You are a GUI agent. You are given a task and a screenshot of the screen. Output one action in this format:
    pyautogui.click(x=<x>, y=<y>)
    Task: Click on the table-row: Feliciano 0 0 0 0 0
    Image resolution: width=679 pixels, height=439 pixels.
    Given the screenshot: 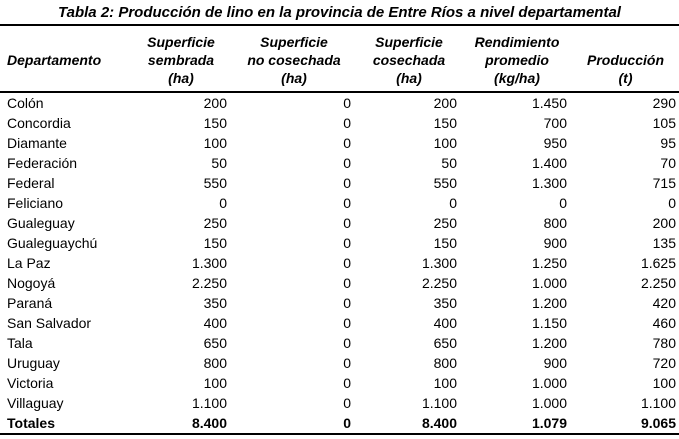 What is the action you would take?
    pyautogui.click(x=339, y=203)
    